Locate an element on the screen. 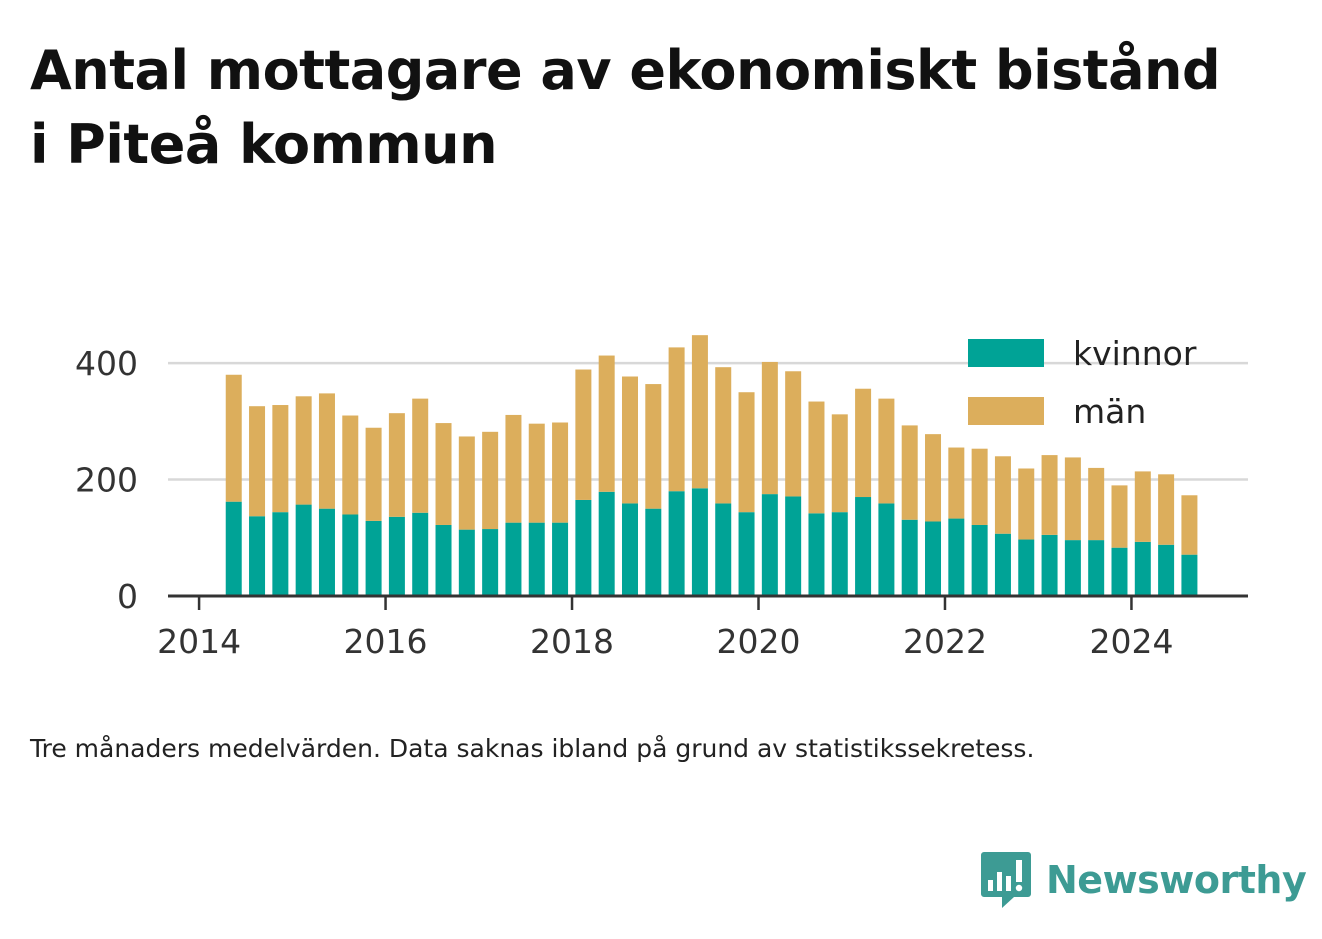  legend-label: kvinnor is located at coordinates (1135, 353).